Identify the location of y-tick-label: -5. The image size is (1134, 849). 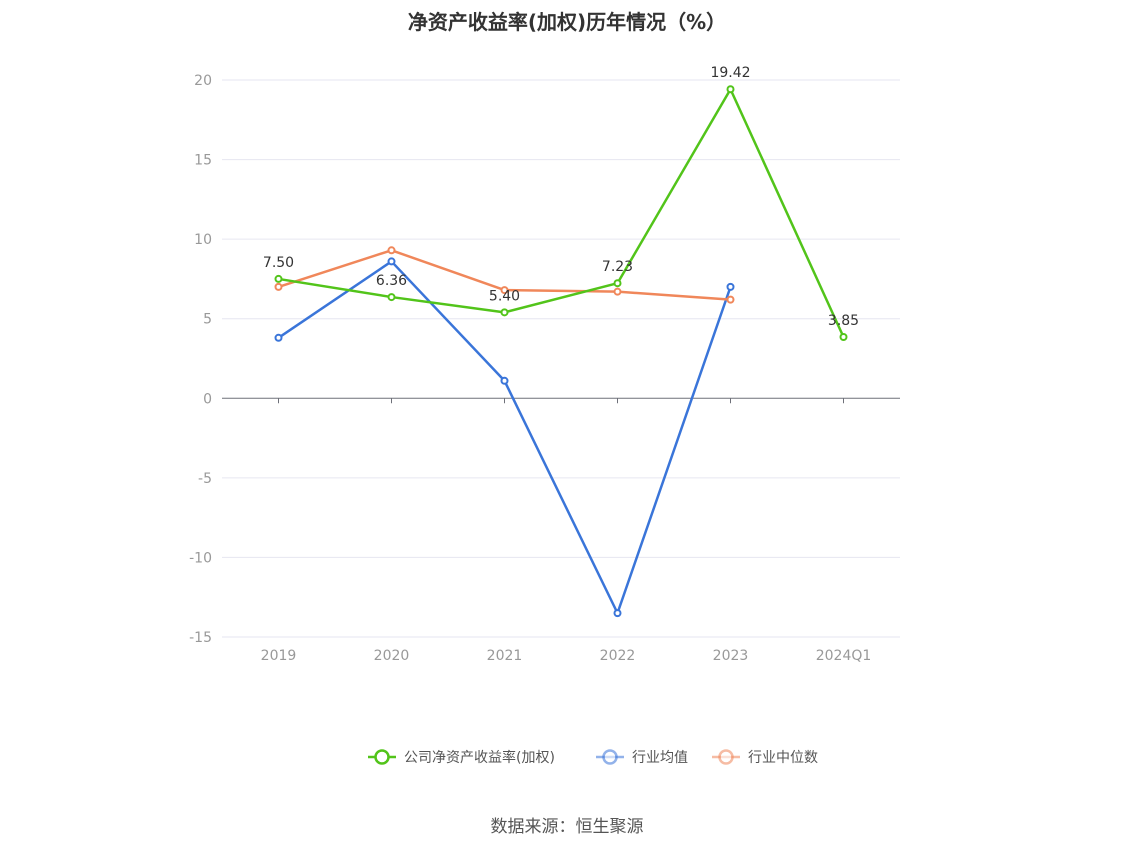
(205, 479).